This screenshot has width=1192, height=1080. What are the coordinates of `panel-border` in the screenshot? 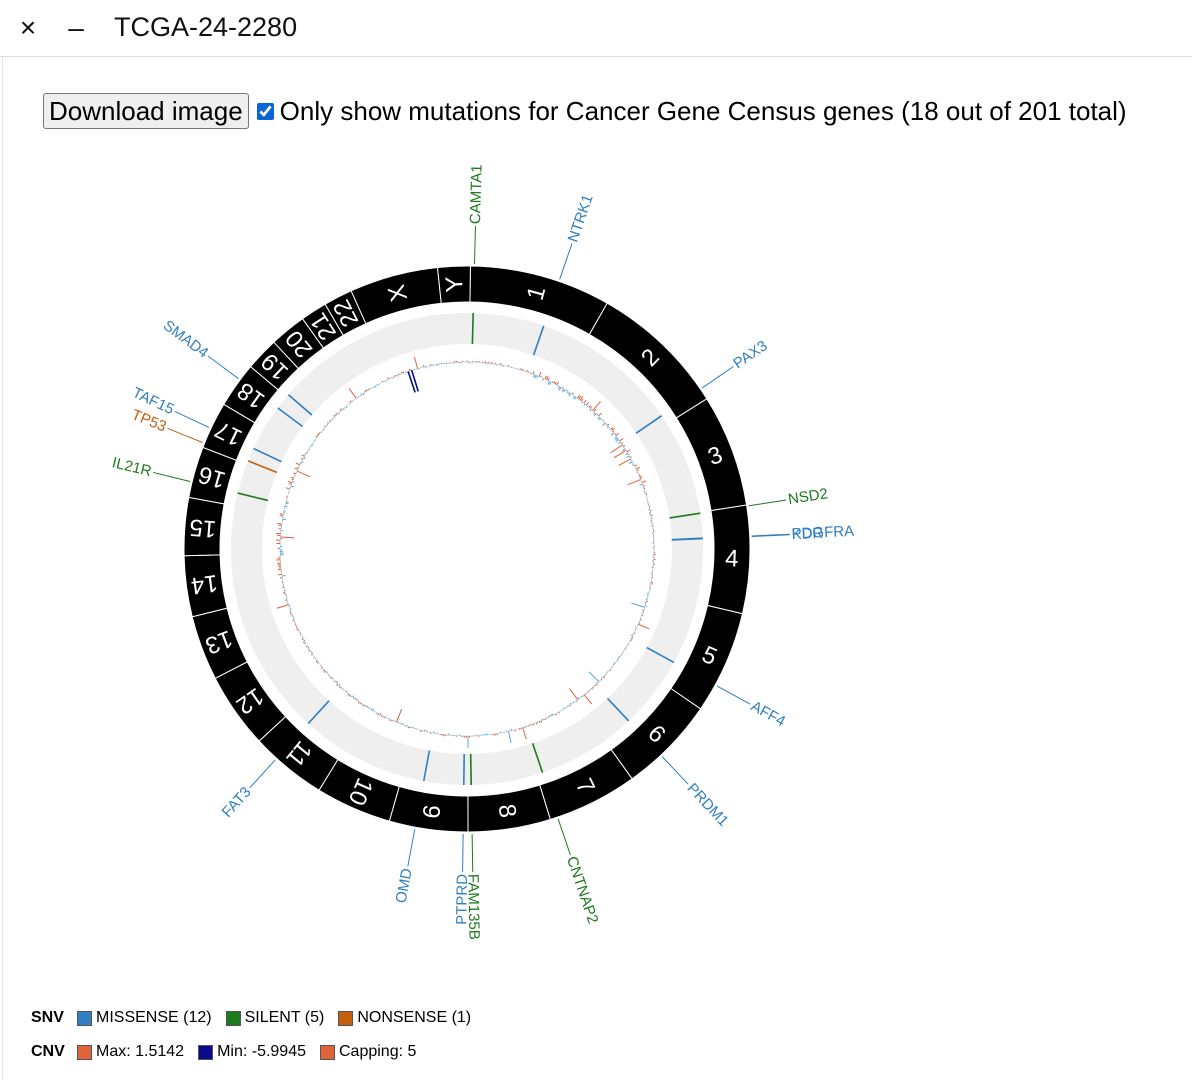 It's located at (2, 568).